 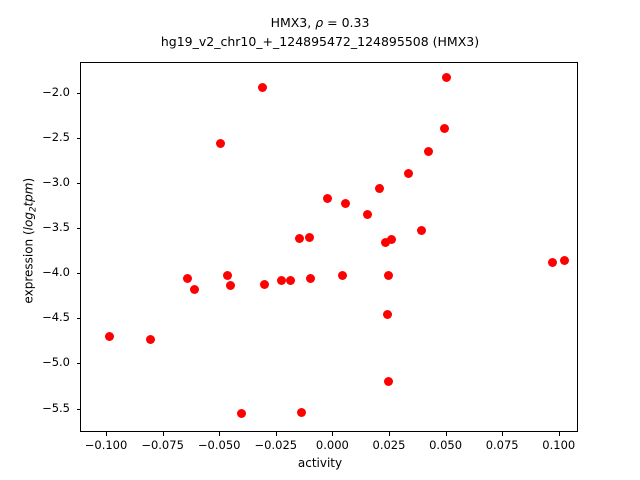 What do you see at coordinates (56, 181) in the screenshot?
I see `y-axis-tick-label: −3.0` at bounding box center [56, 181].